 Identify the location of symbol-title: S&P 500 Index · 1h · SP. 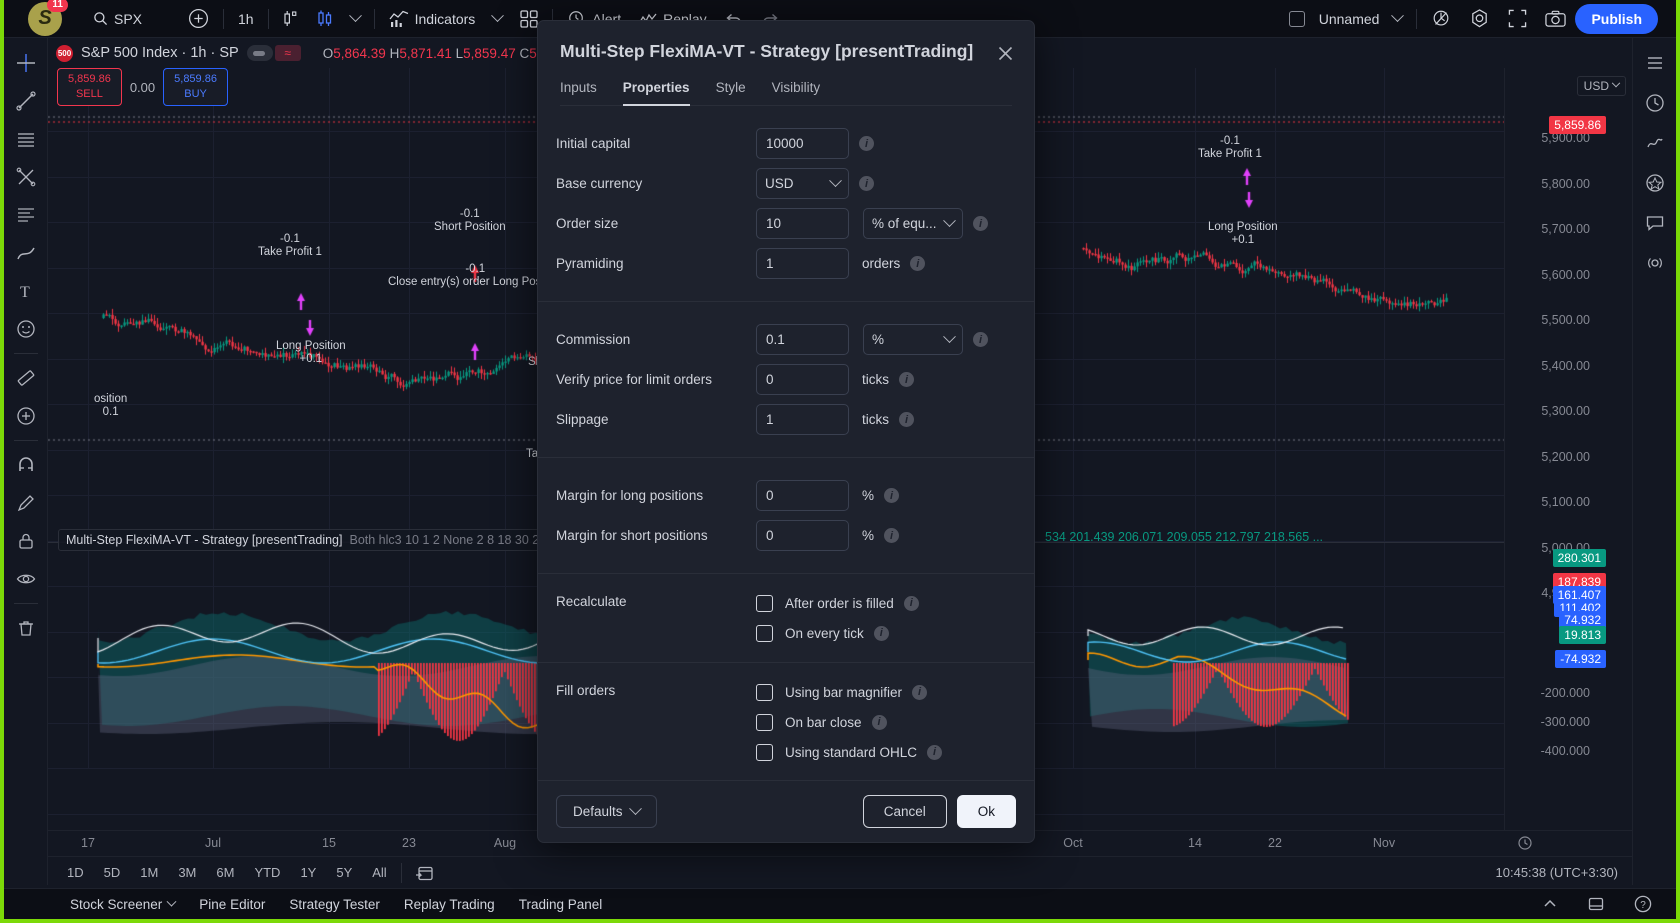
(160, 53).